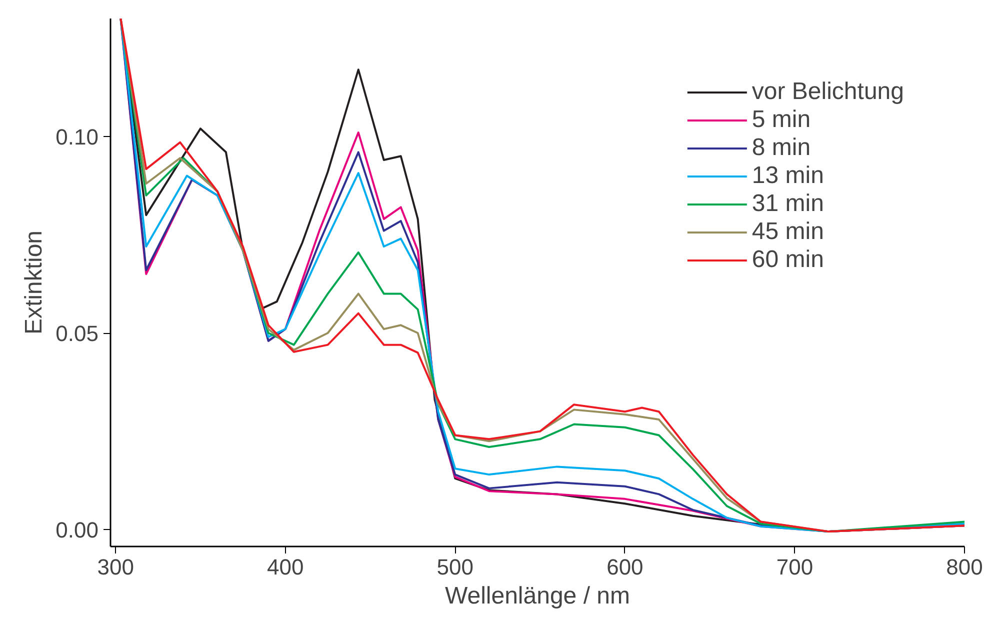 This screenshot has width=992, height=641. What do you see at coordinates (455, 567) in the screenshot?
I see `x-tick-label: 500` at bounding box center [455, 567].